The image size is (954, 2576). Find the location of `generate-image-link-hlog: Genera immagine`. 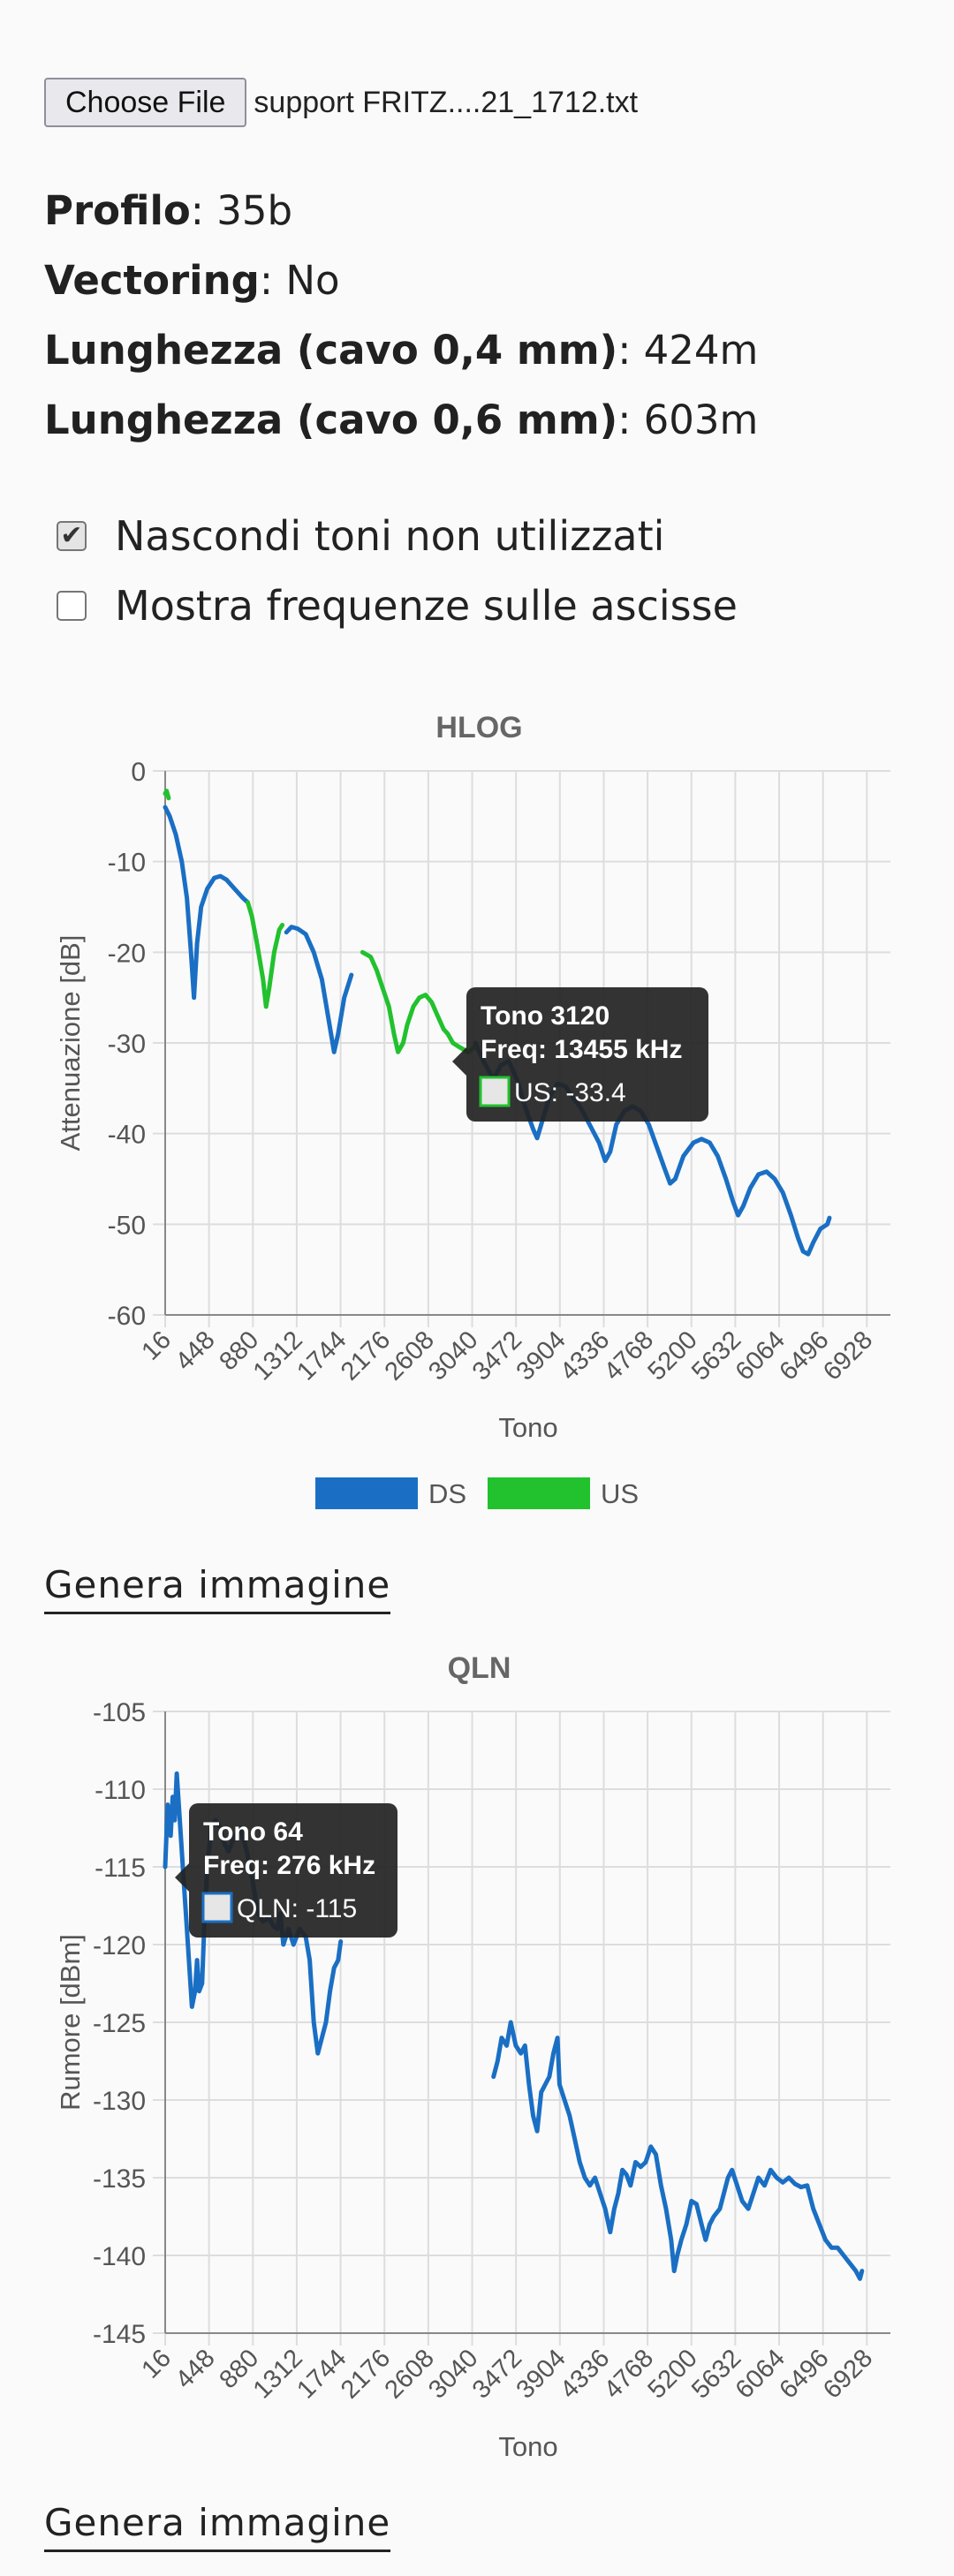

generate-image-link-hlog: Genera immagine is located at coordinates (217, 1588).